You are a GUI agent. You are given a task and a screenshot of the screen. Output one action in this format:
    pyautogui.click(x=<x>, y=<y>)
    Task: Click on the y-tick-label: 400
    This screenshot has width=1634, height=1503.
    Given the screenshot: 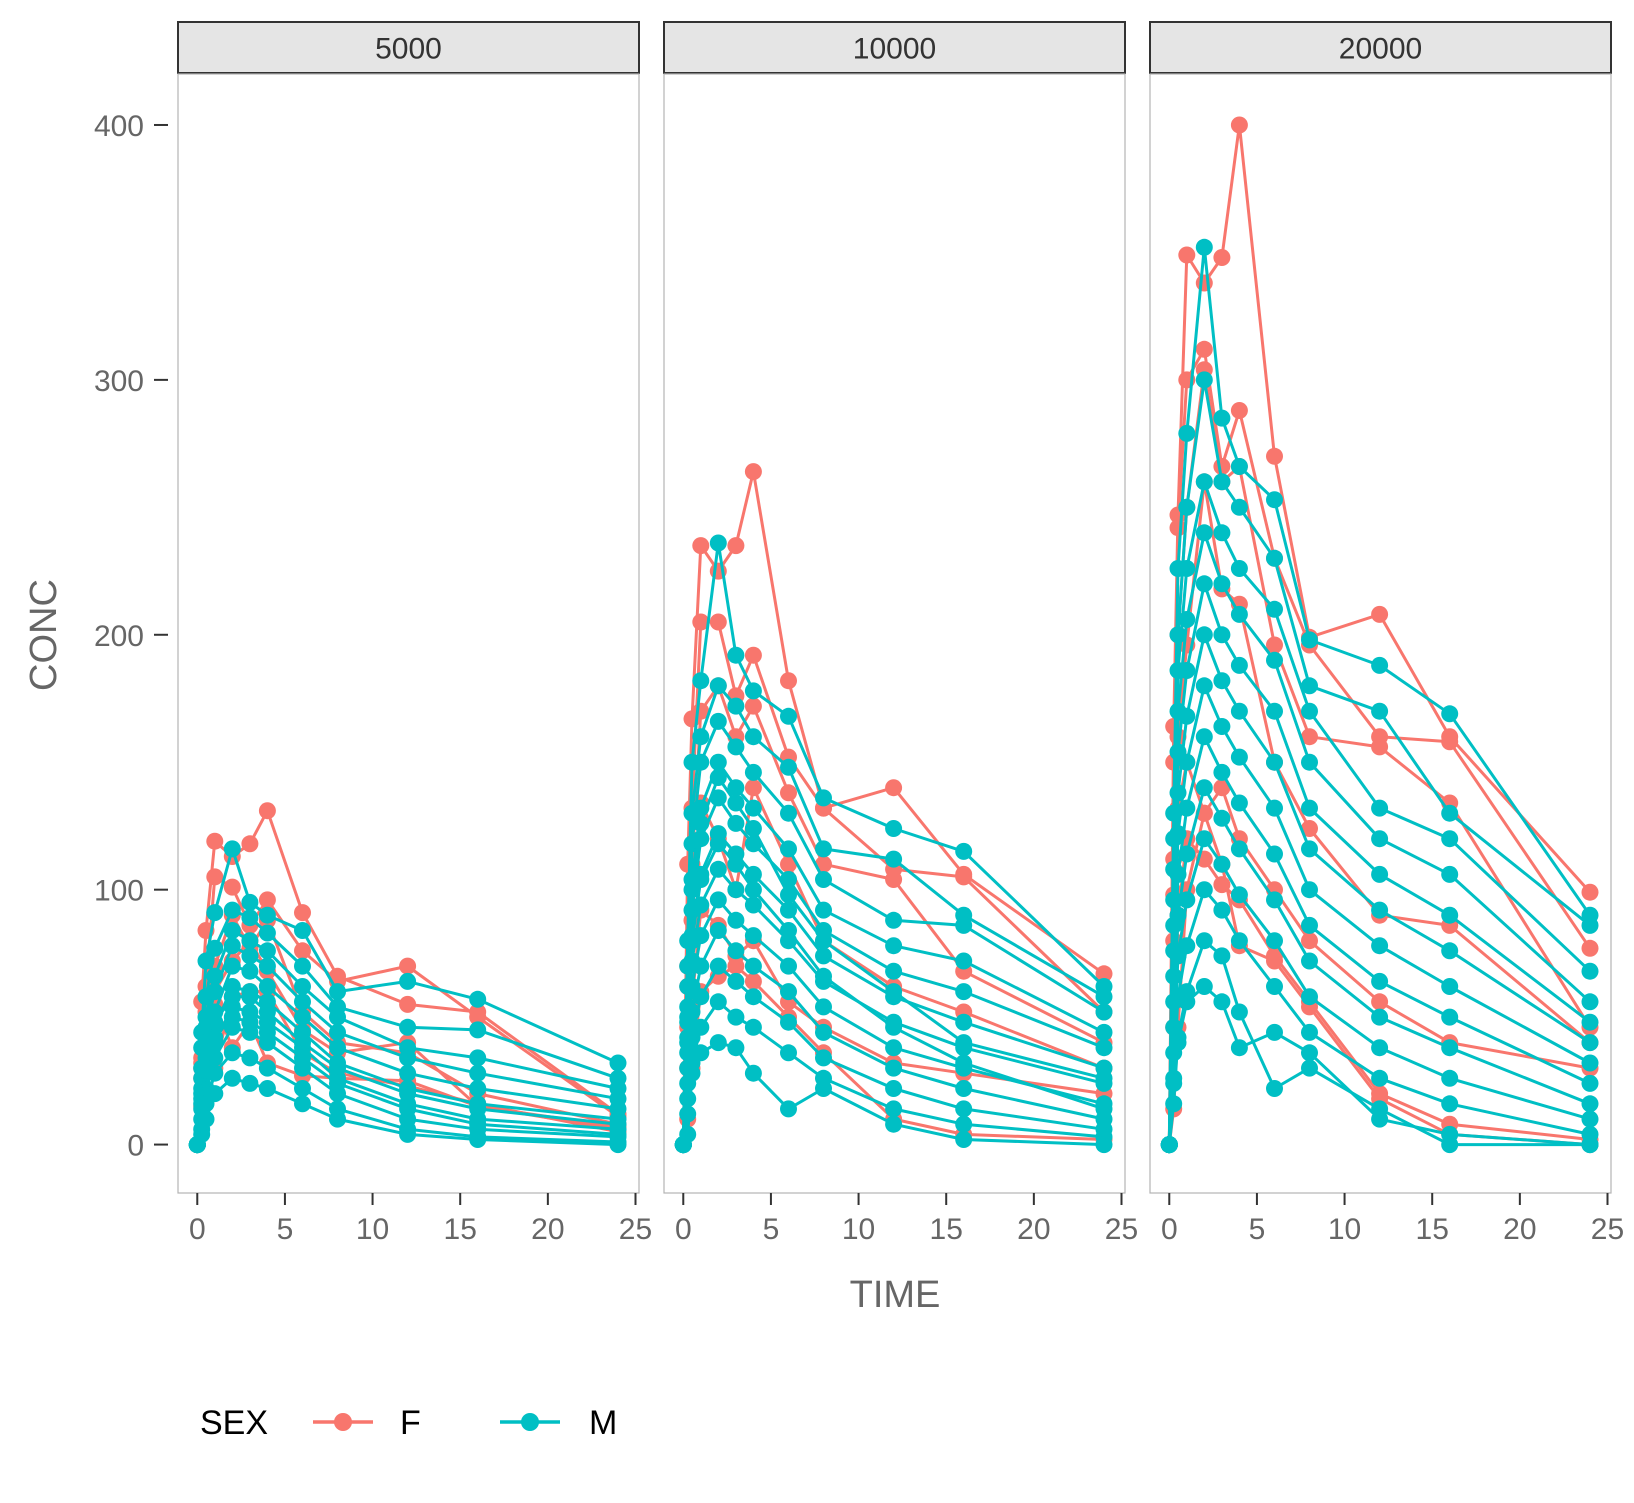 What is the action you would take?
    pyautogui.click(x=119, y=126)
    